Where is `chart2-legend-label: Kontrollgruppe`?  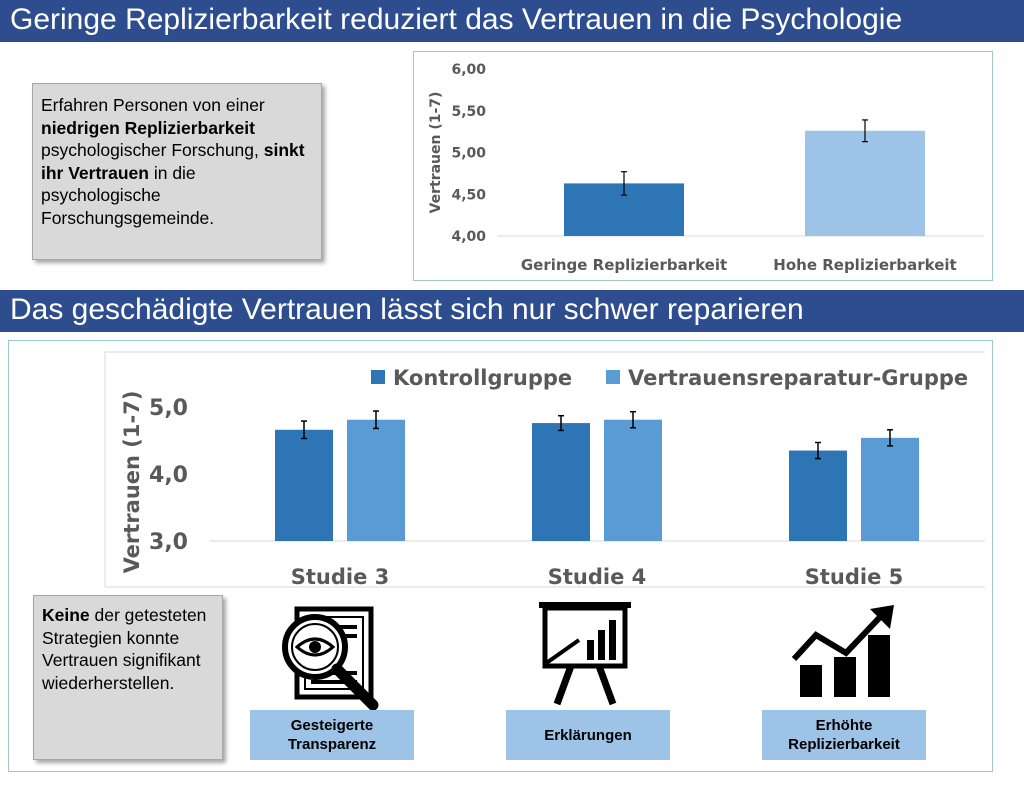 chart2-legend-label: Kontrollgruppe is located at coordinates (482, 378).